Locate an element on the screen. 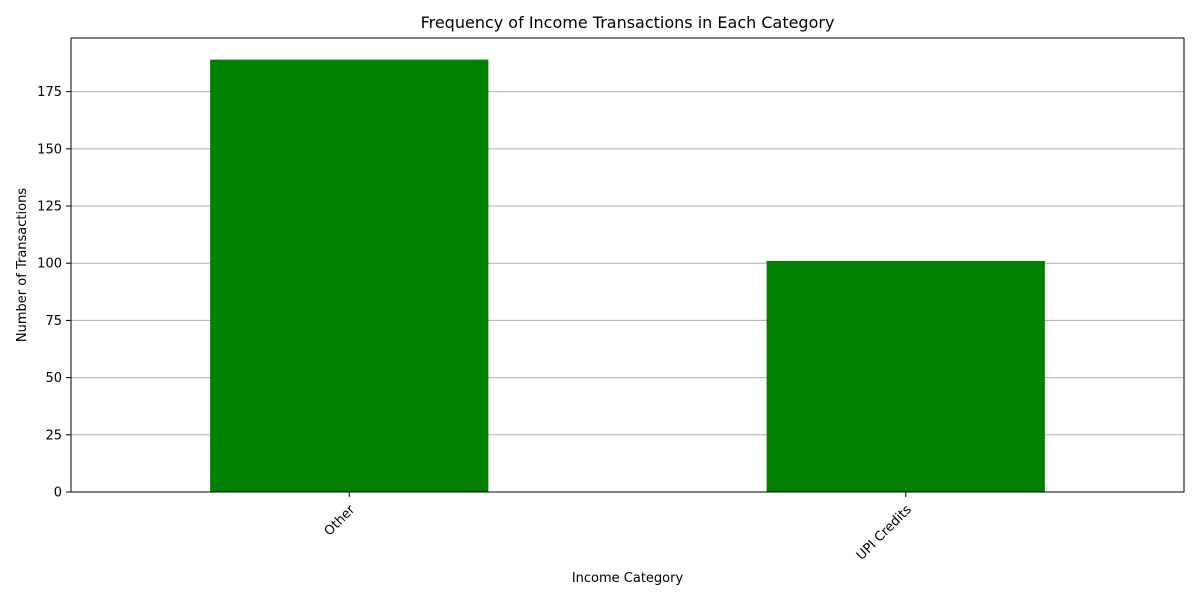 This screenshot has height=600, width=1200. y-tick-label: 50 is located at coordinates (53, 378).